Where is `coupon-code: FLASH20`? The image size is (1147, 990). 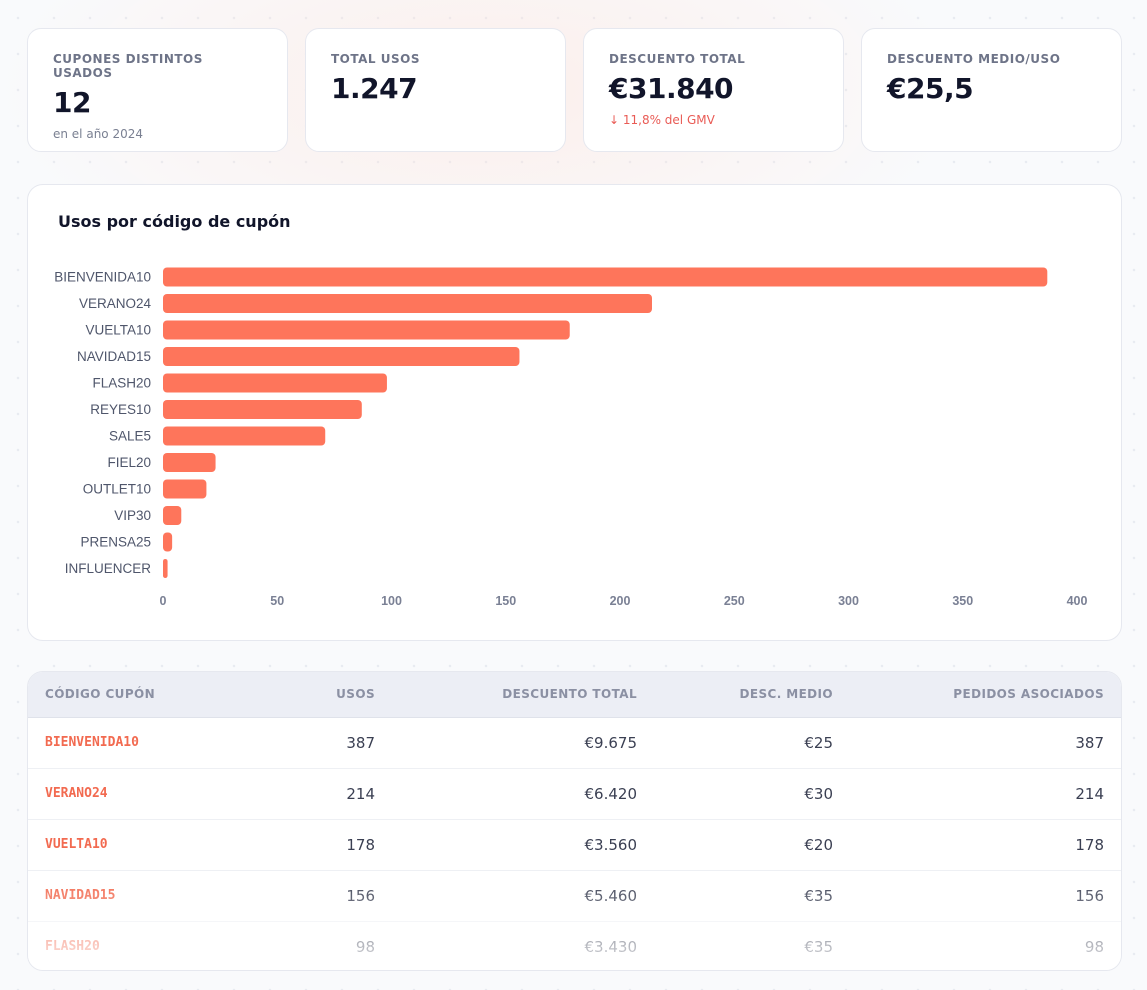 coupon-code: FLASH20 is located at coordinates (141, 945).